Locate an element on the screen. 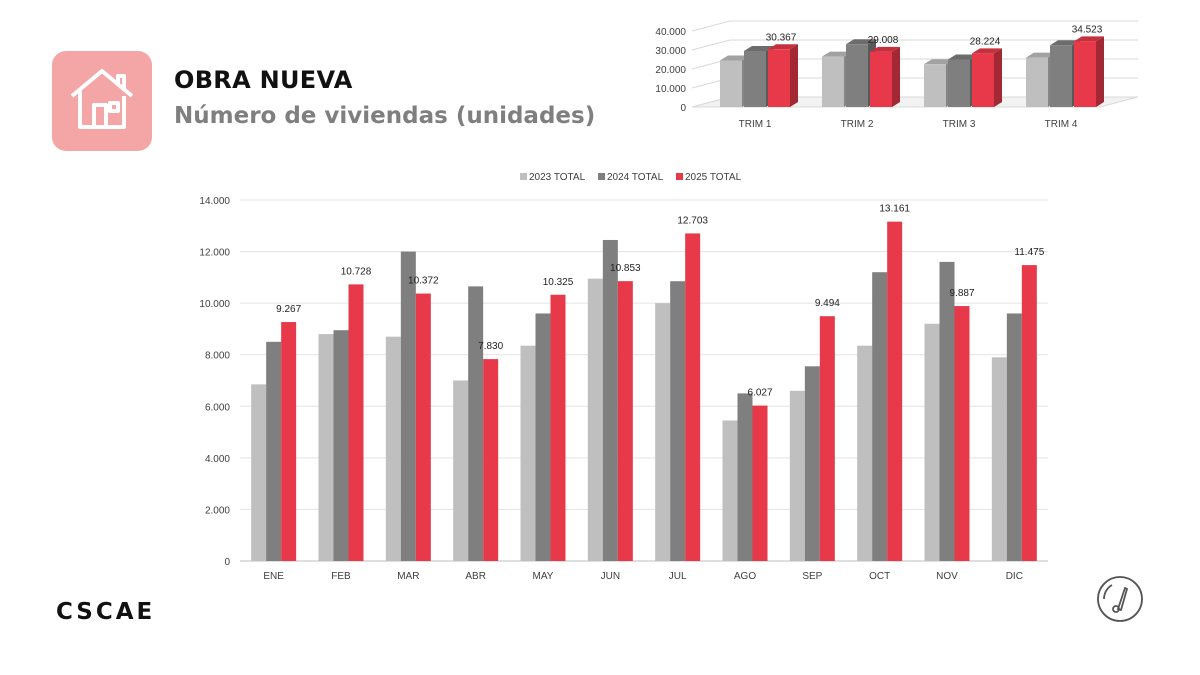 The width and height of the screenshot is (1200, 675). page-title: OBRA NUEVA is located at coordinates (263, 80).